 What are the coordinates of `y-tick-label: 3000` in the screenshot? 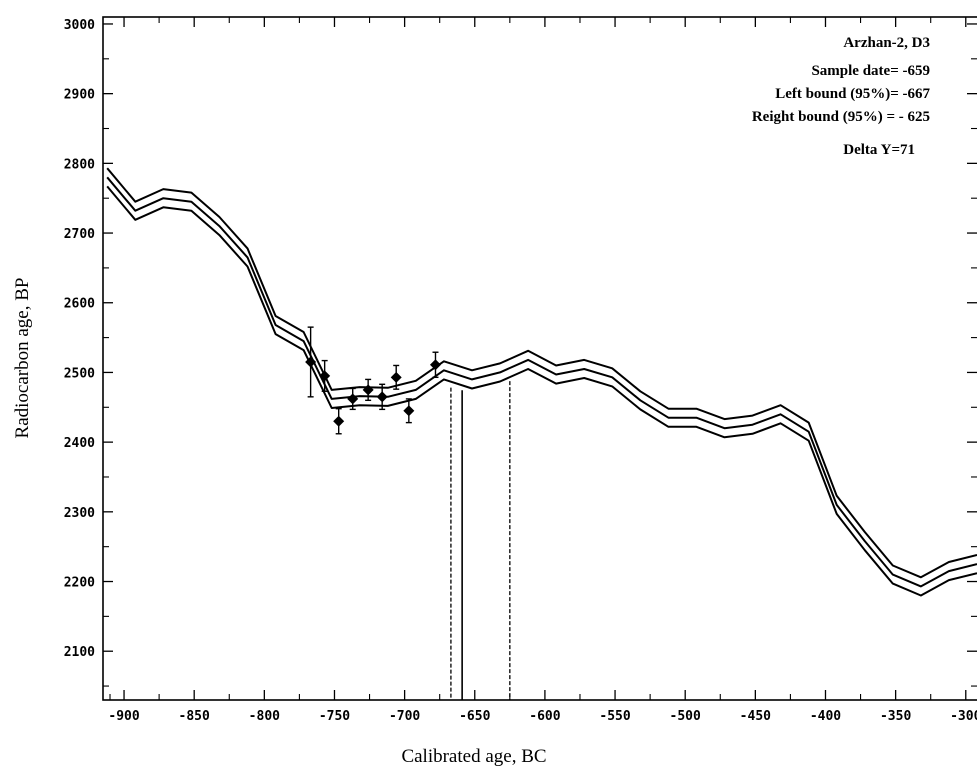 It's located at (79, 25).